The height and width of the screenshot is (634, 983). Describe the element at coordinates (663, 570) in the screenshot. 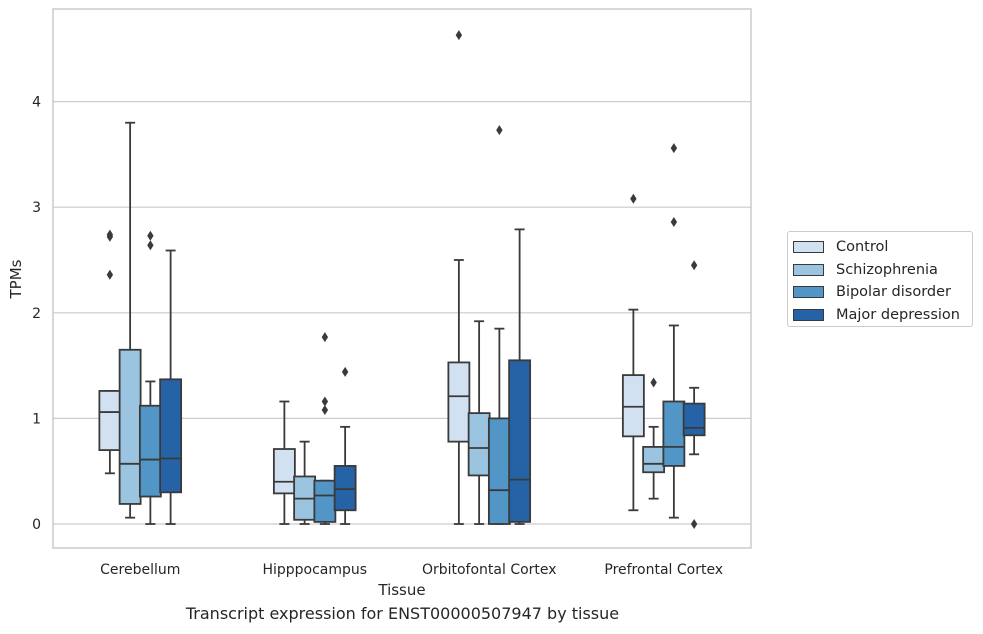

I see `x-tick-label: Prefrontal Cortex` at that location.